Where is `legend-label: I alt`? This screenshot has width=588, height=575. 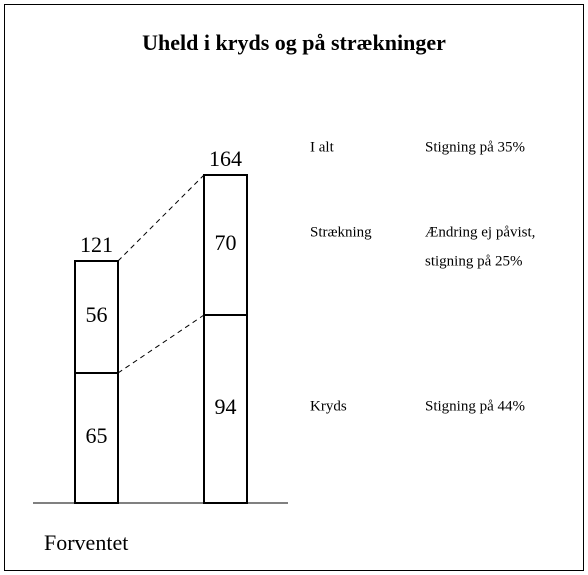
legend-label: I alt is located at coordinates (322, 147).